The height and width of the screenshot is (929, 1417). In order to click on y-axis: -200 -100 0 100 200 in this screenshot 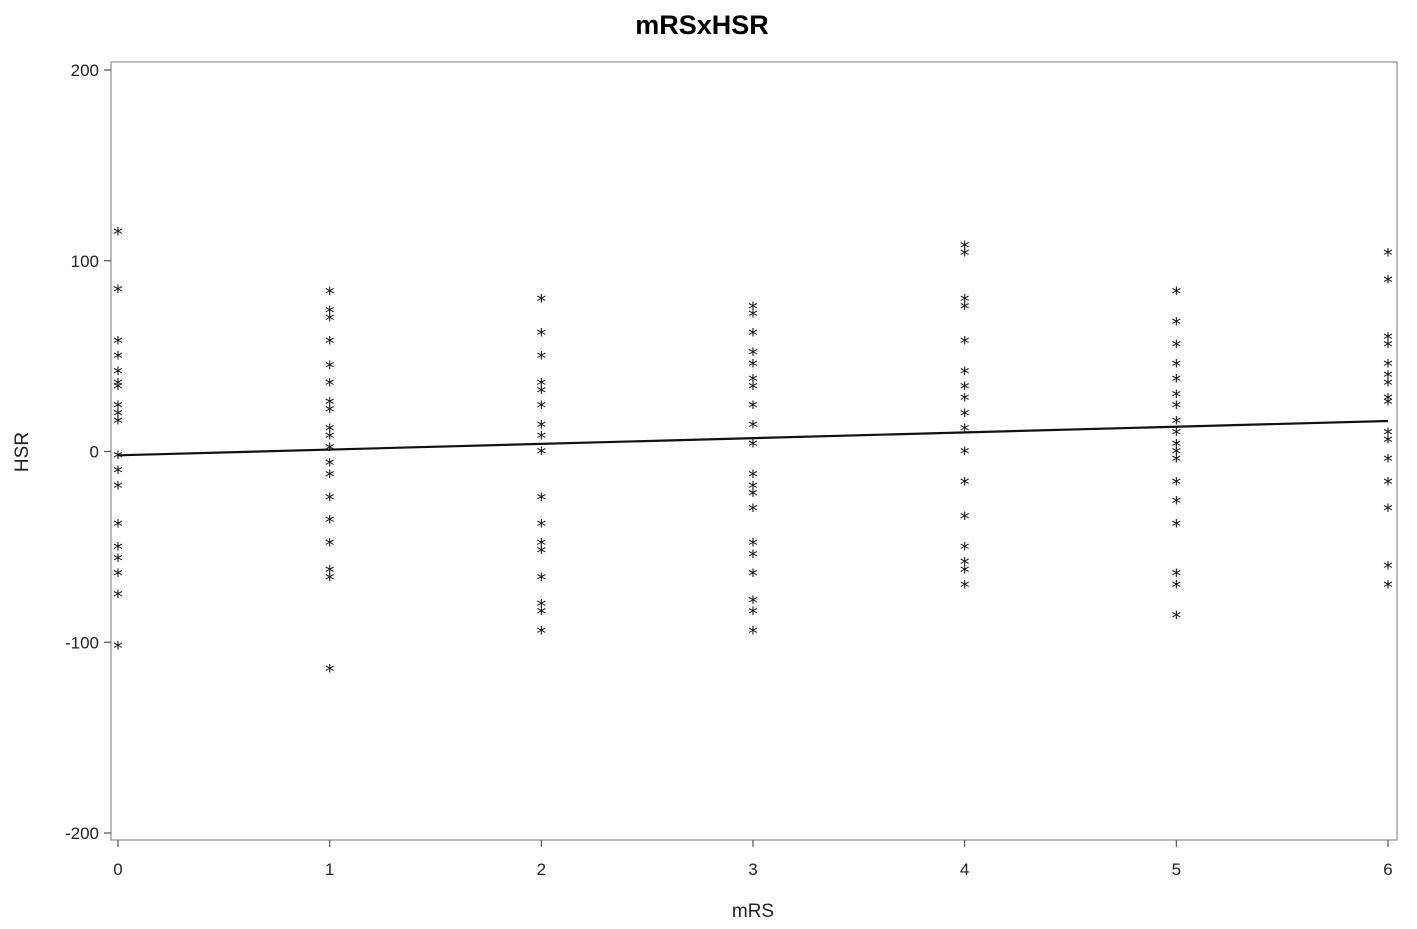, I will do `click(88, 452)`.